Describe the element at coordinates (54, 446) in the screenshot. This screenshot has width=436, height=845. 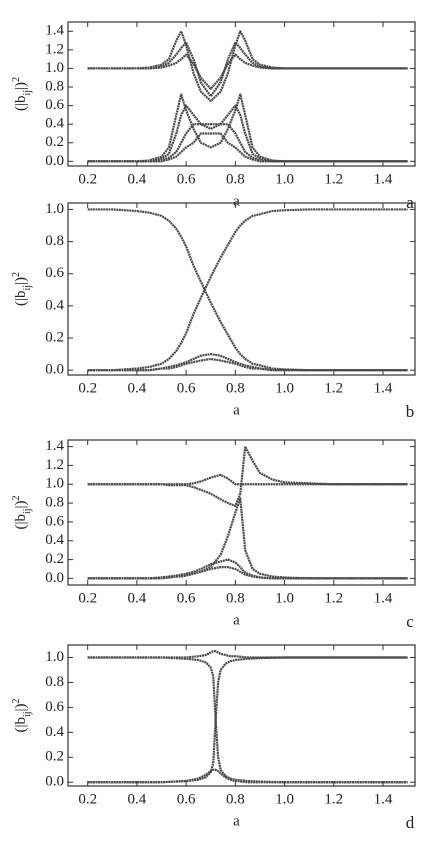
I see `y-tick-label: 1.4` at that location.